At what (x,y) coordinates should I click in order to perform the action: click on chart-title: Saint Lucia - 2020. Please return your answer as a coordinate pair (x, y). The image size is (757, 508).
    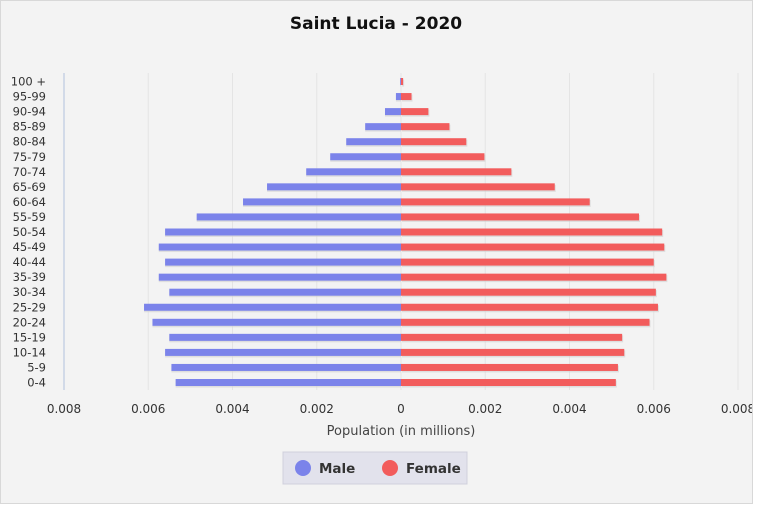
    Looking at the image, I should click on (376, 24).